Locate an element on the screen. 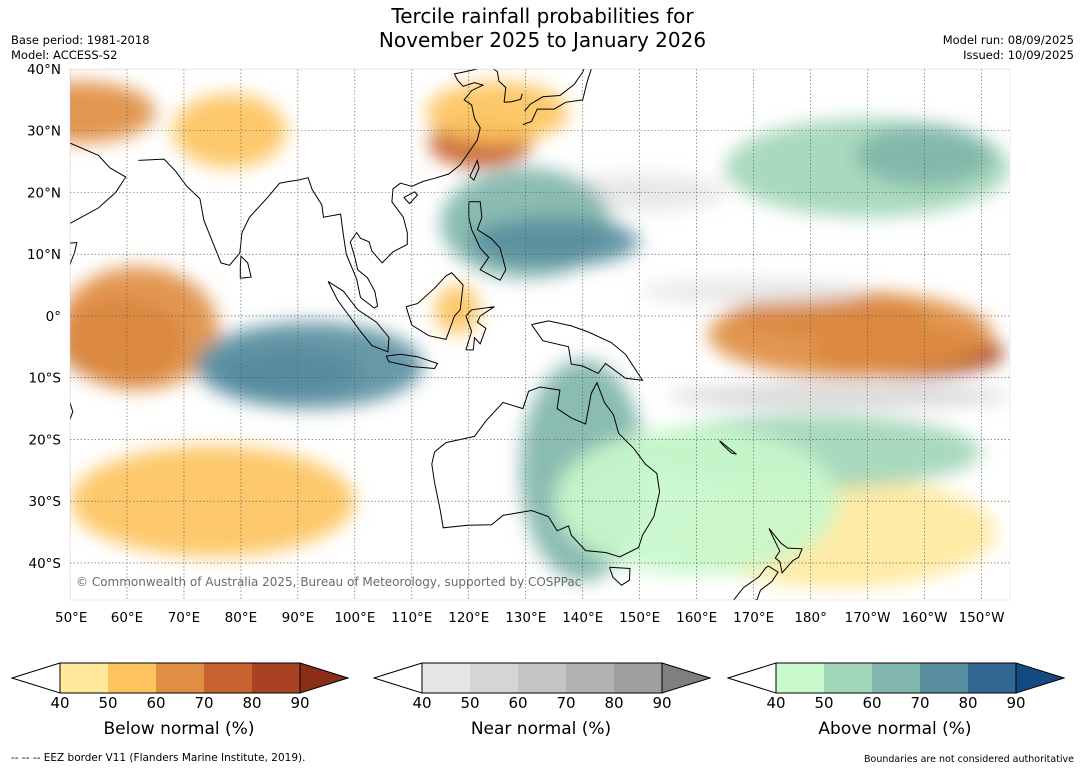  lon-tick-label: 160°E is located at coordinates (696, 618).